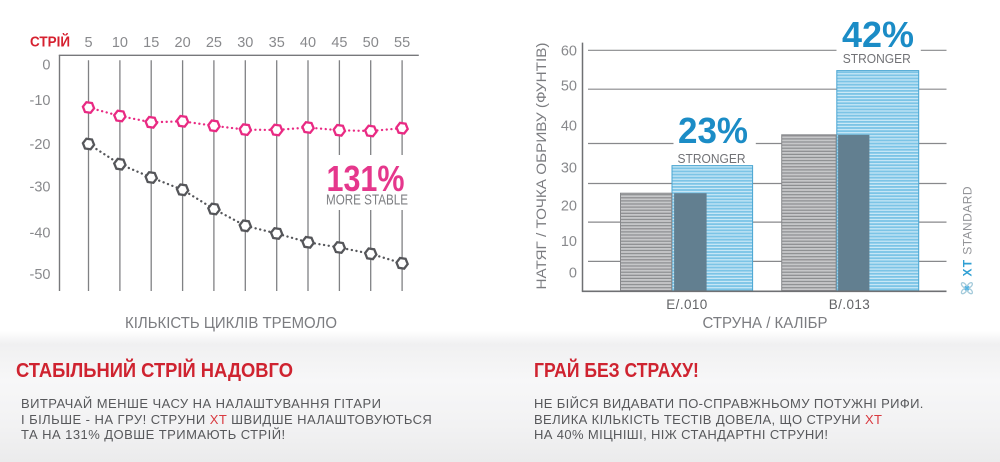  What do you see at coordinates (402, 43) in the screenshot?
I see `svg-text: 55` at bounding box center [402, 43].